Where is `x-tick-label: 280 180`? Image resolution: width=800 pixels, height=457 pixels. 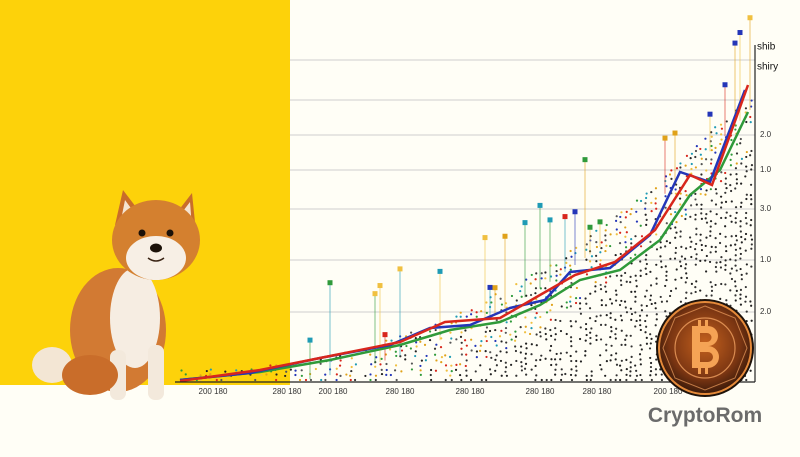 x-tick-label: 280 180 is located at coordinates (540, 391).